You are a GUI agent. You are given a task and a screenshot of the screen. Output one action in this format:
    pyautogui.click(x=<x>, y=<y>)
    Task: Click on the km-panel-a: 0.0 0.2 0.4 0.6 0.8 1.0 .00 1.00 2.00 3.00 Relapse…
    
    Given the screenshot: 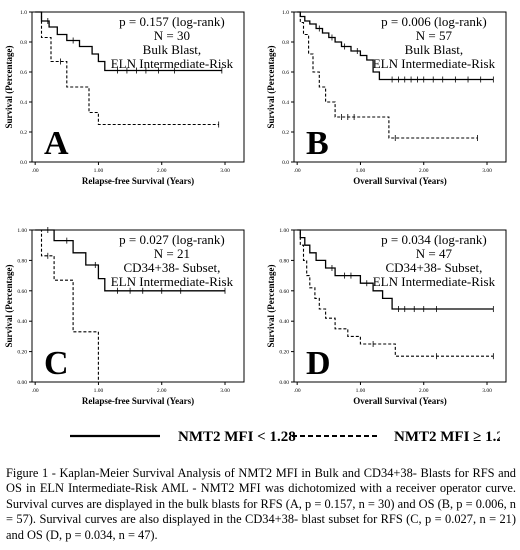 What is the action you would take?
    pyautogui.click(x=124, y=98)
    